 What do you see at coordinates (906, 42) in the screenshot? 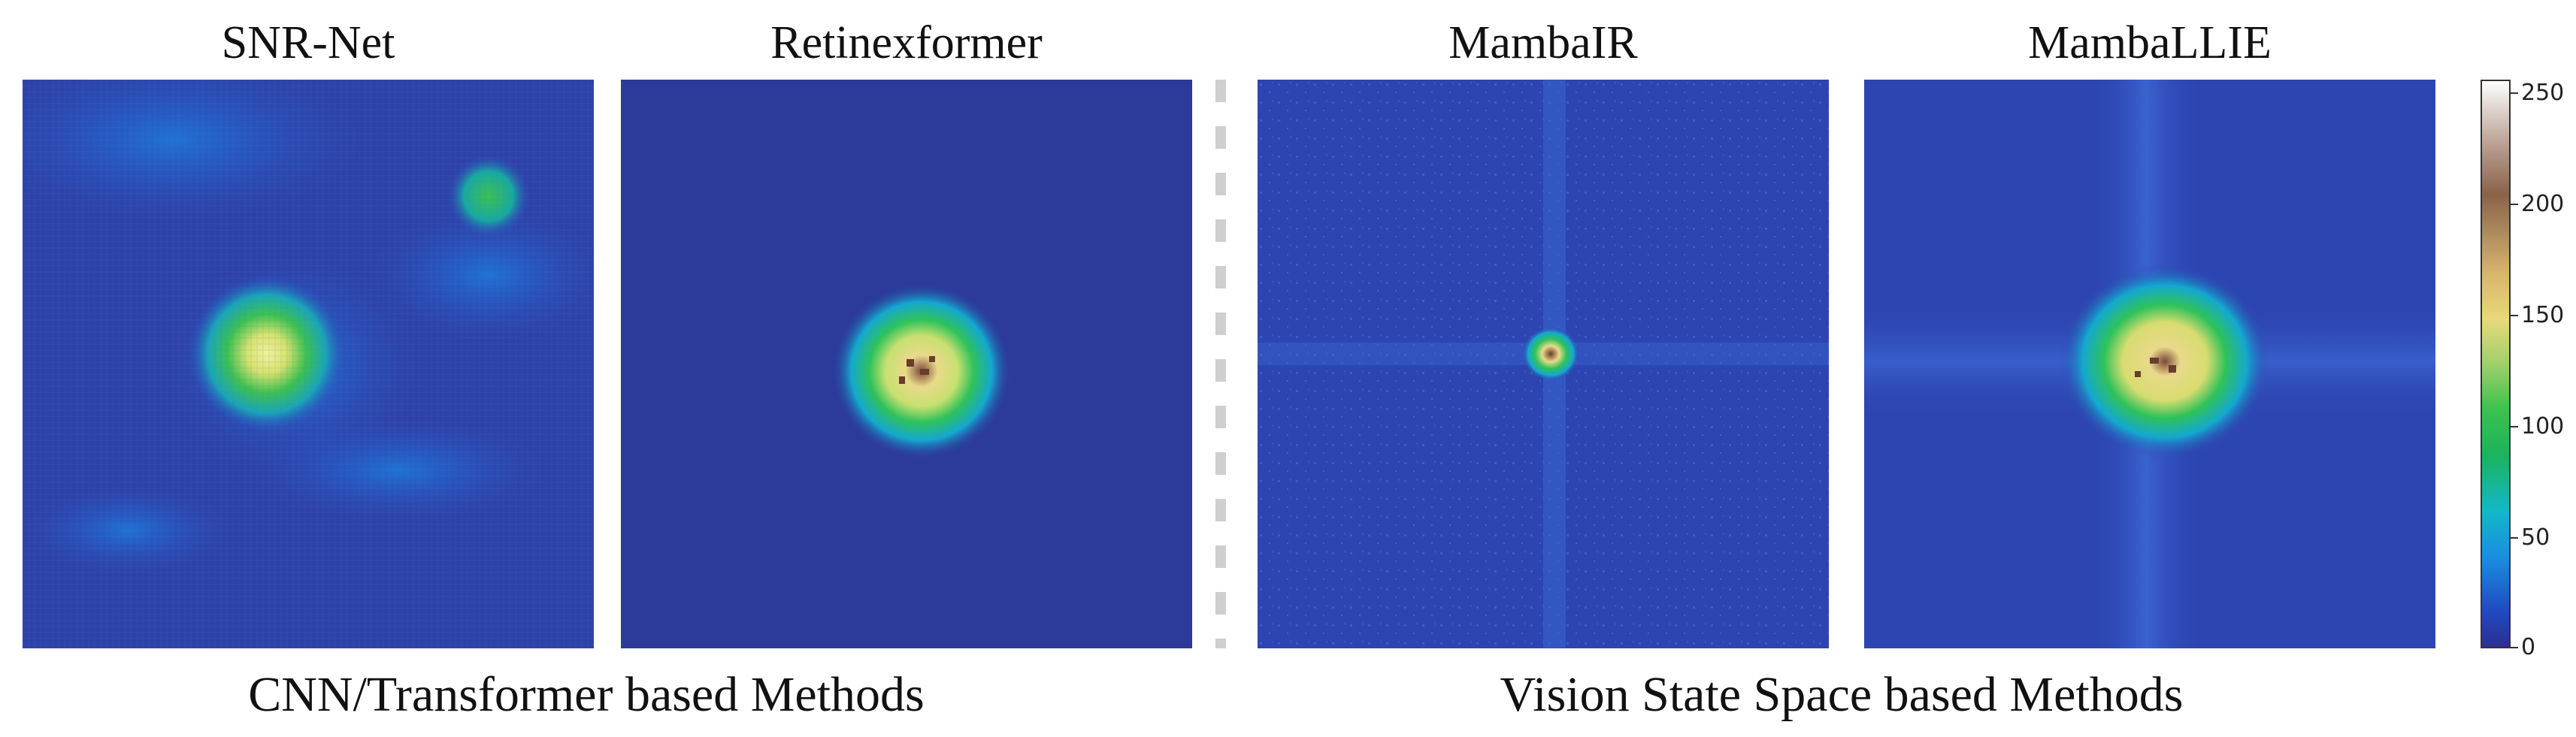
I see `panel-title-retinexformer: Retinexformer` at bounding box center [906, 42].